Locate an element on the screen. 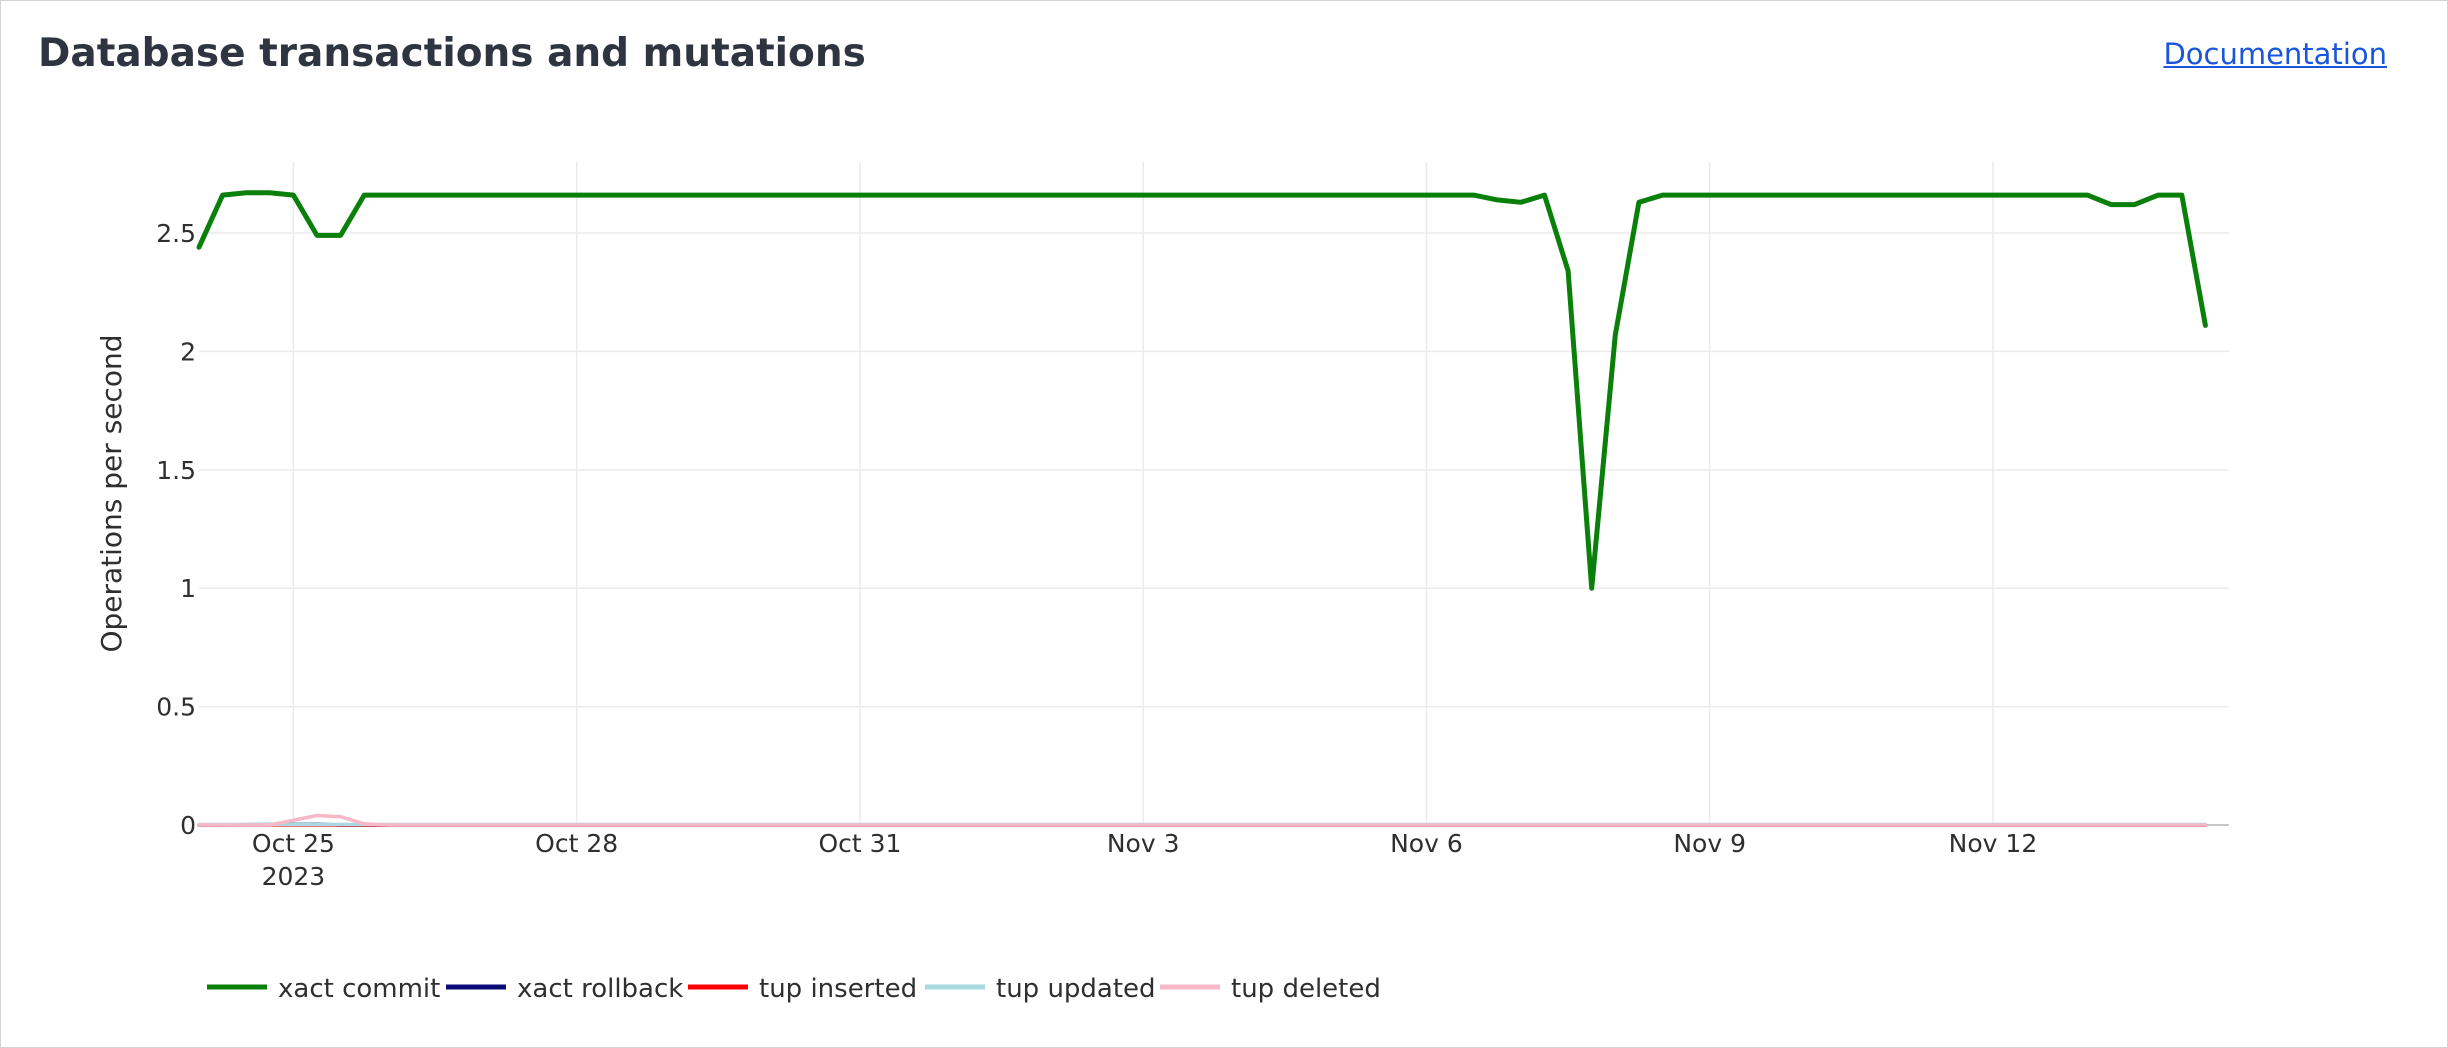 Image resolution: width=2448 pixels, height=1048 pixels. legend-item-xact-commit: xact commit is located at coordinates (323, 989).